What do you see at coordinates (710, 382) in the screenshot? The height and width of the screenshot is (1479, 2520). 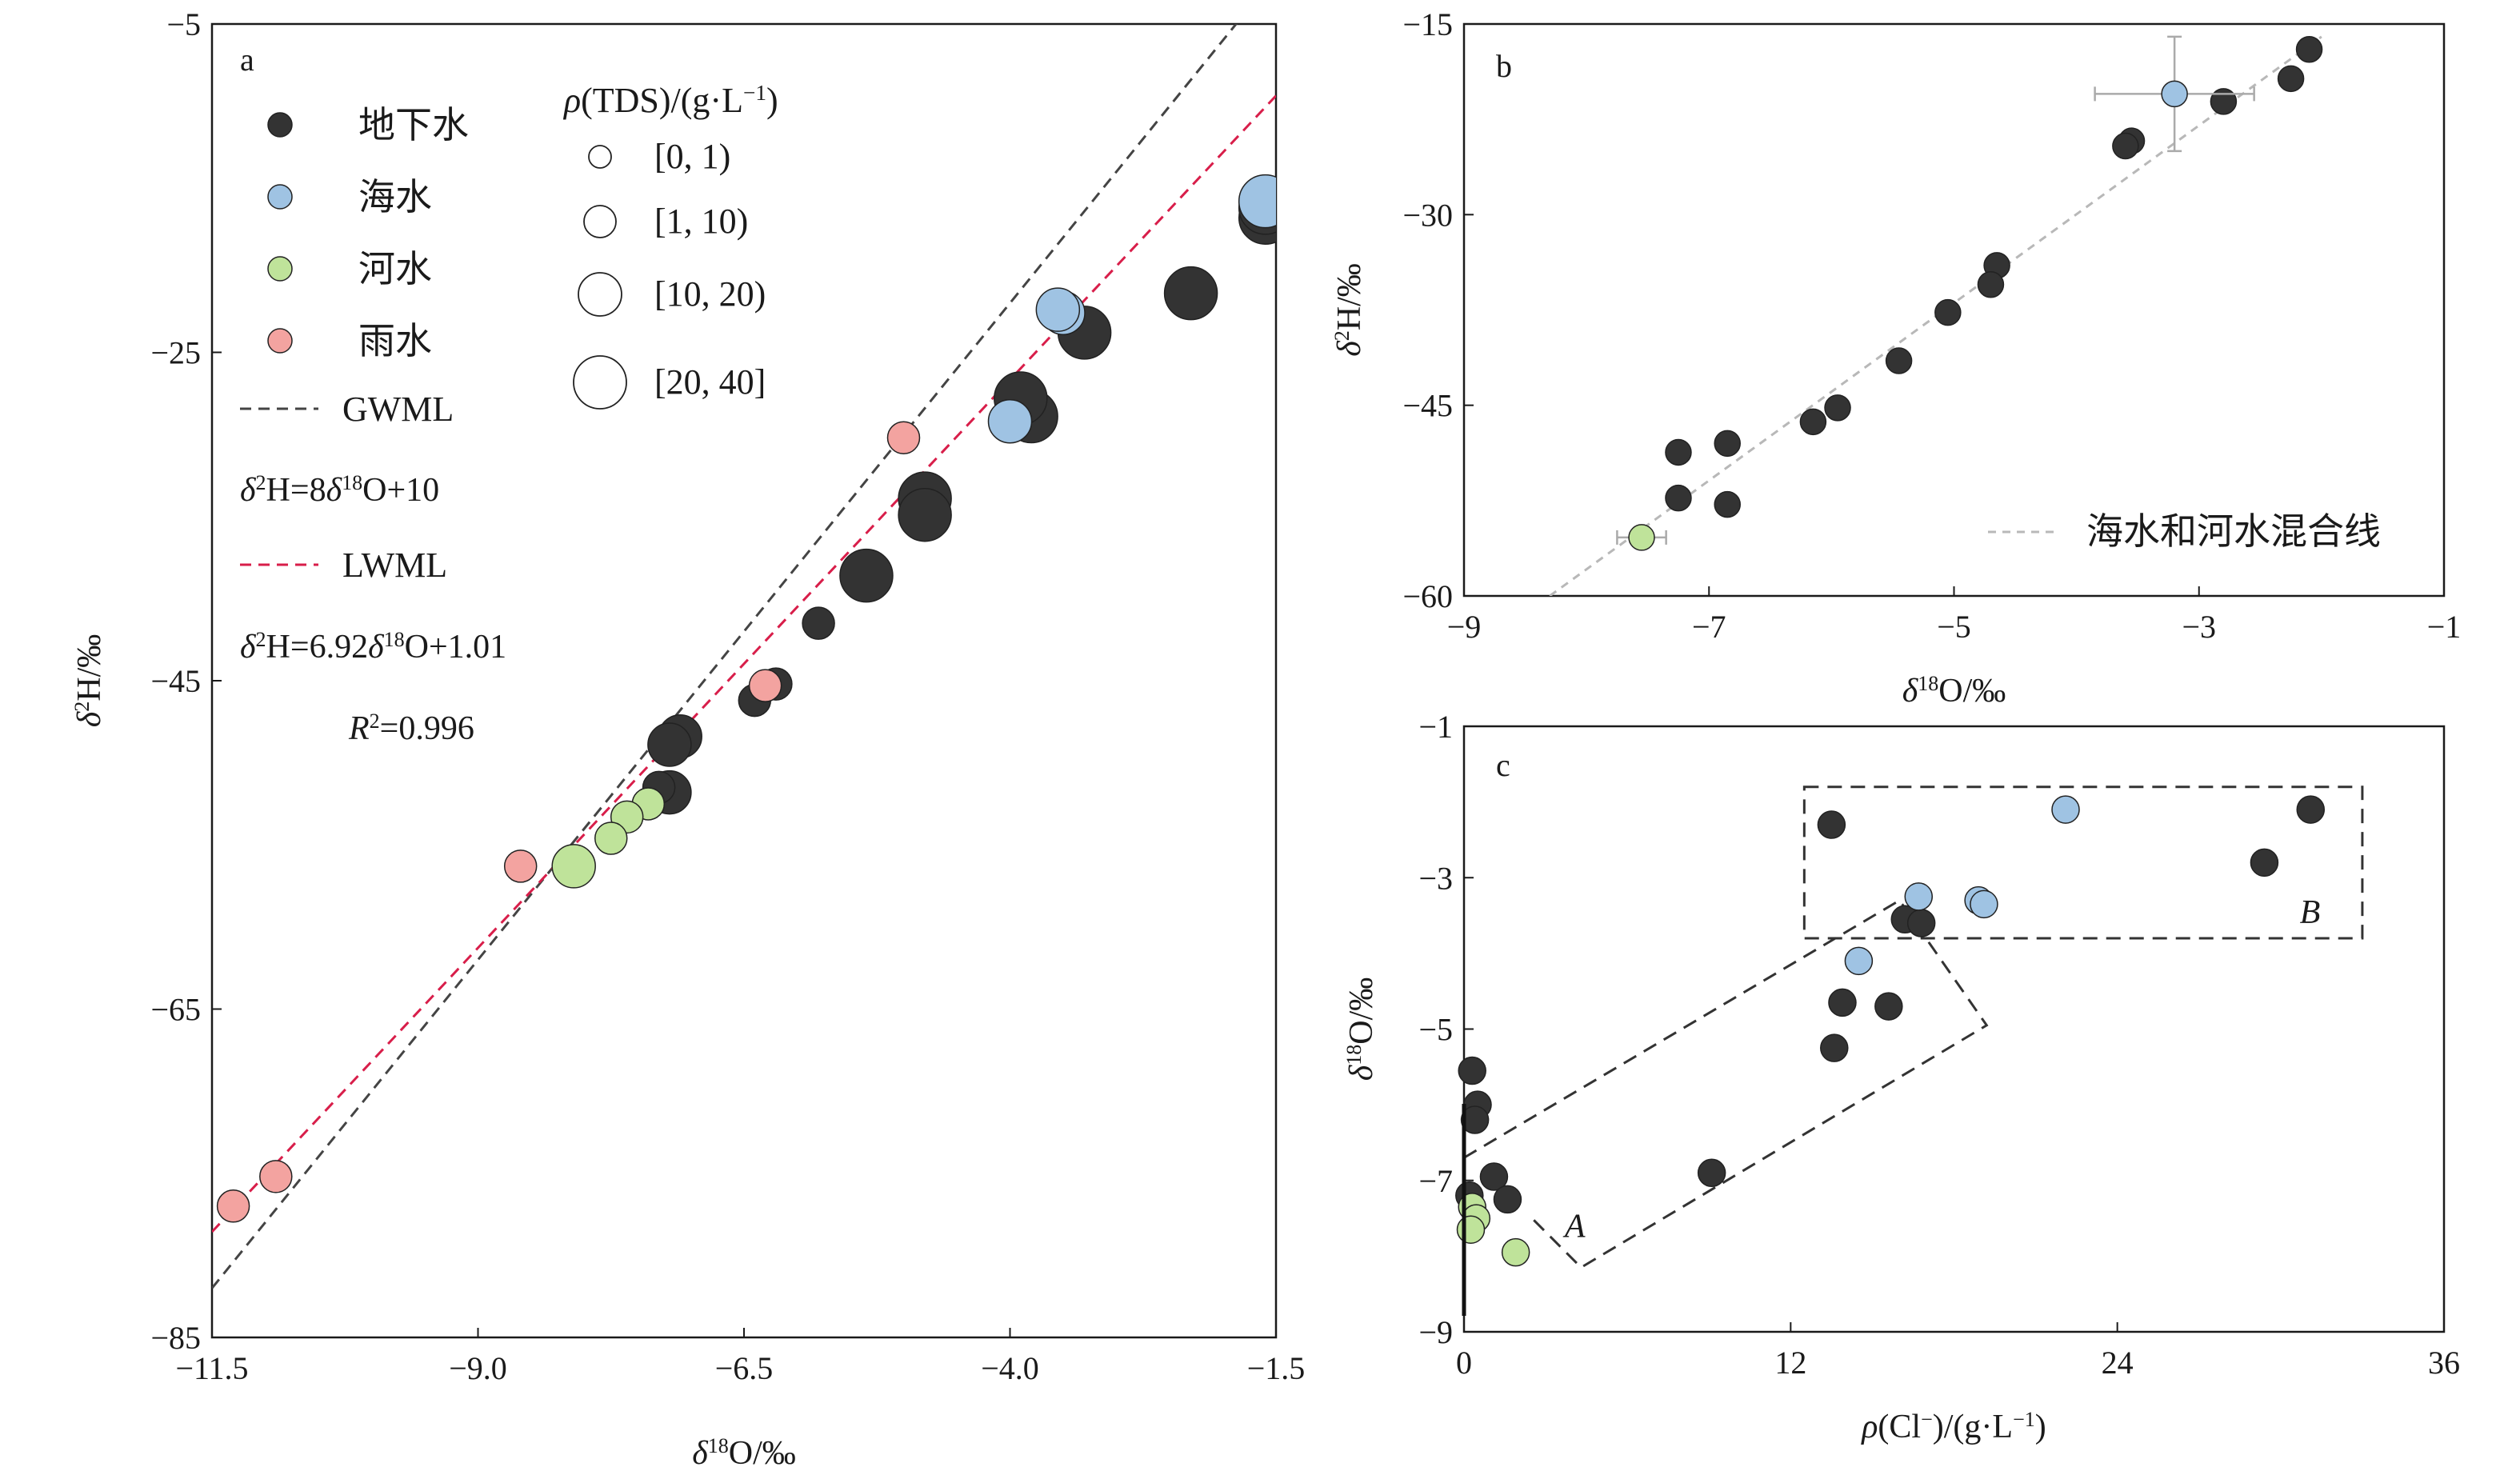 I see `size-legend-label: [20, 40]` at bounding box center [710, 382].